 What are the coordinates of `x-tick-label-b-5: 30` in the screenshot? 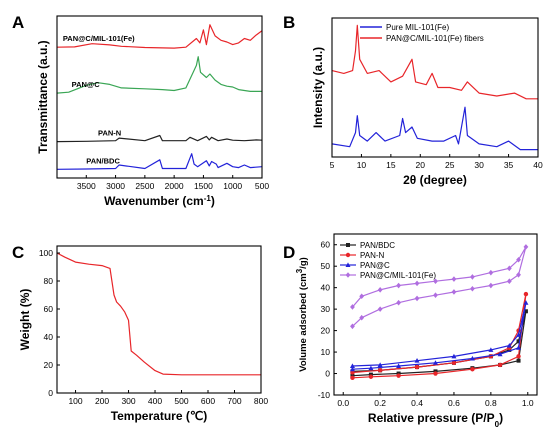 It's located at (479, 165).